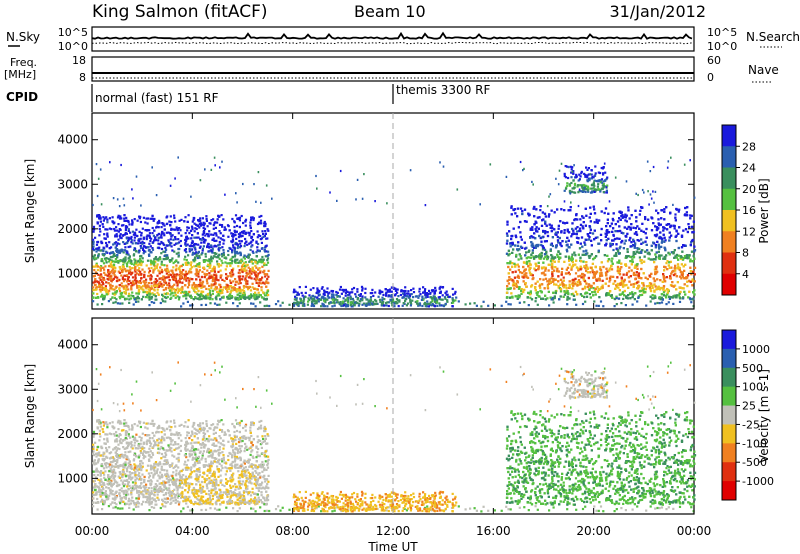 The image size is (800, 554). What do you see at coordinates (157, 98) in the screenshot?
I see `cpid-segment-1: normal (fast) 151 RF` at bounding box center [157, 98].